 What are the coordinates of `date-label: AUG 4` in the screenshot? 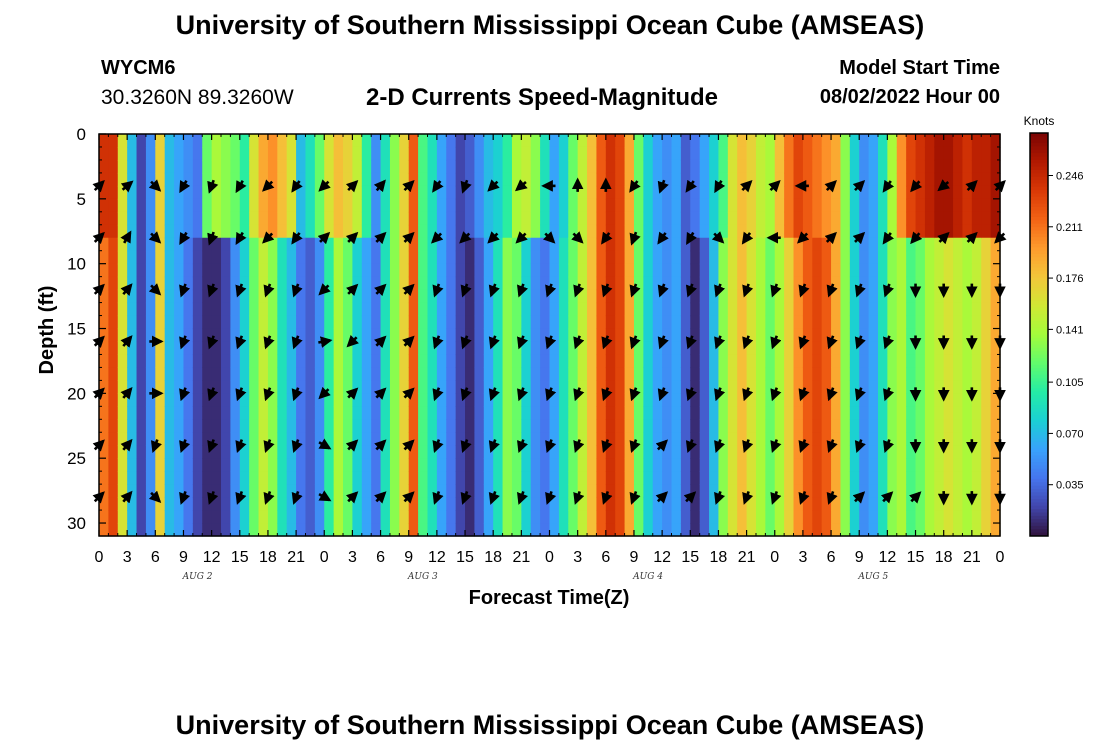 It's located at (647, 577).